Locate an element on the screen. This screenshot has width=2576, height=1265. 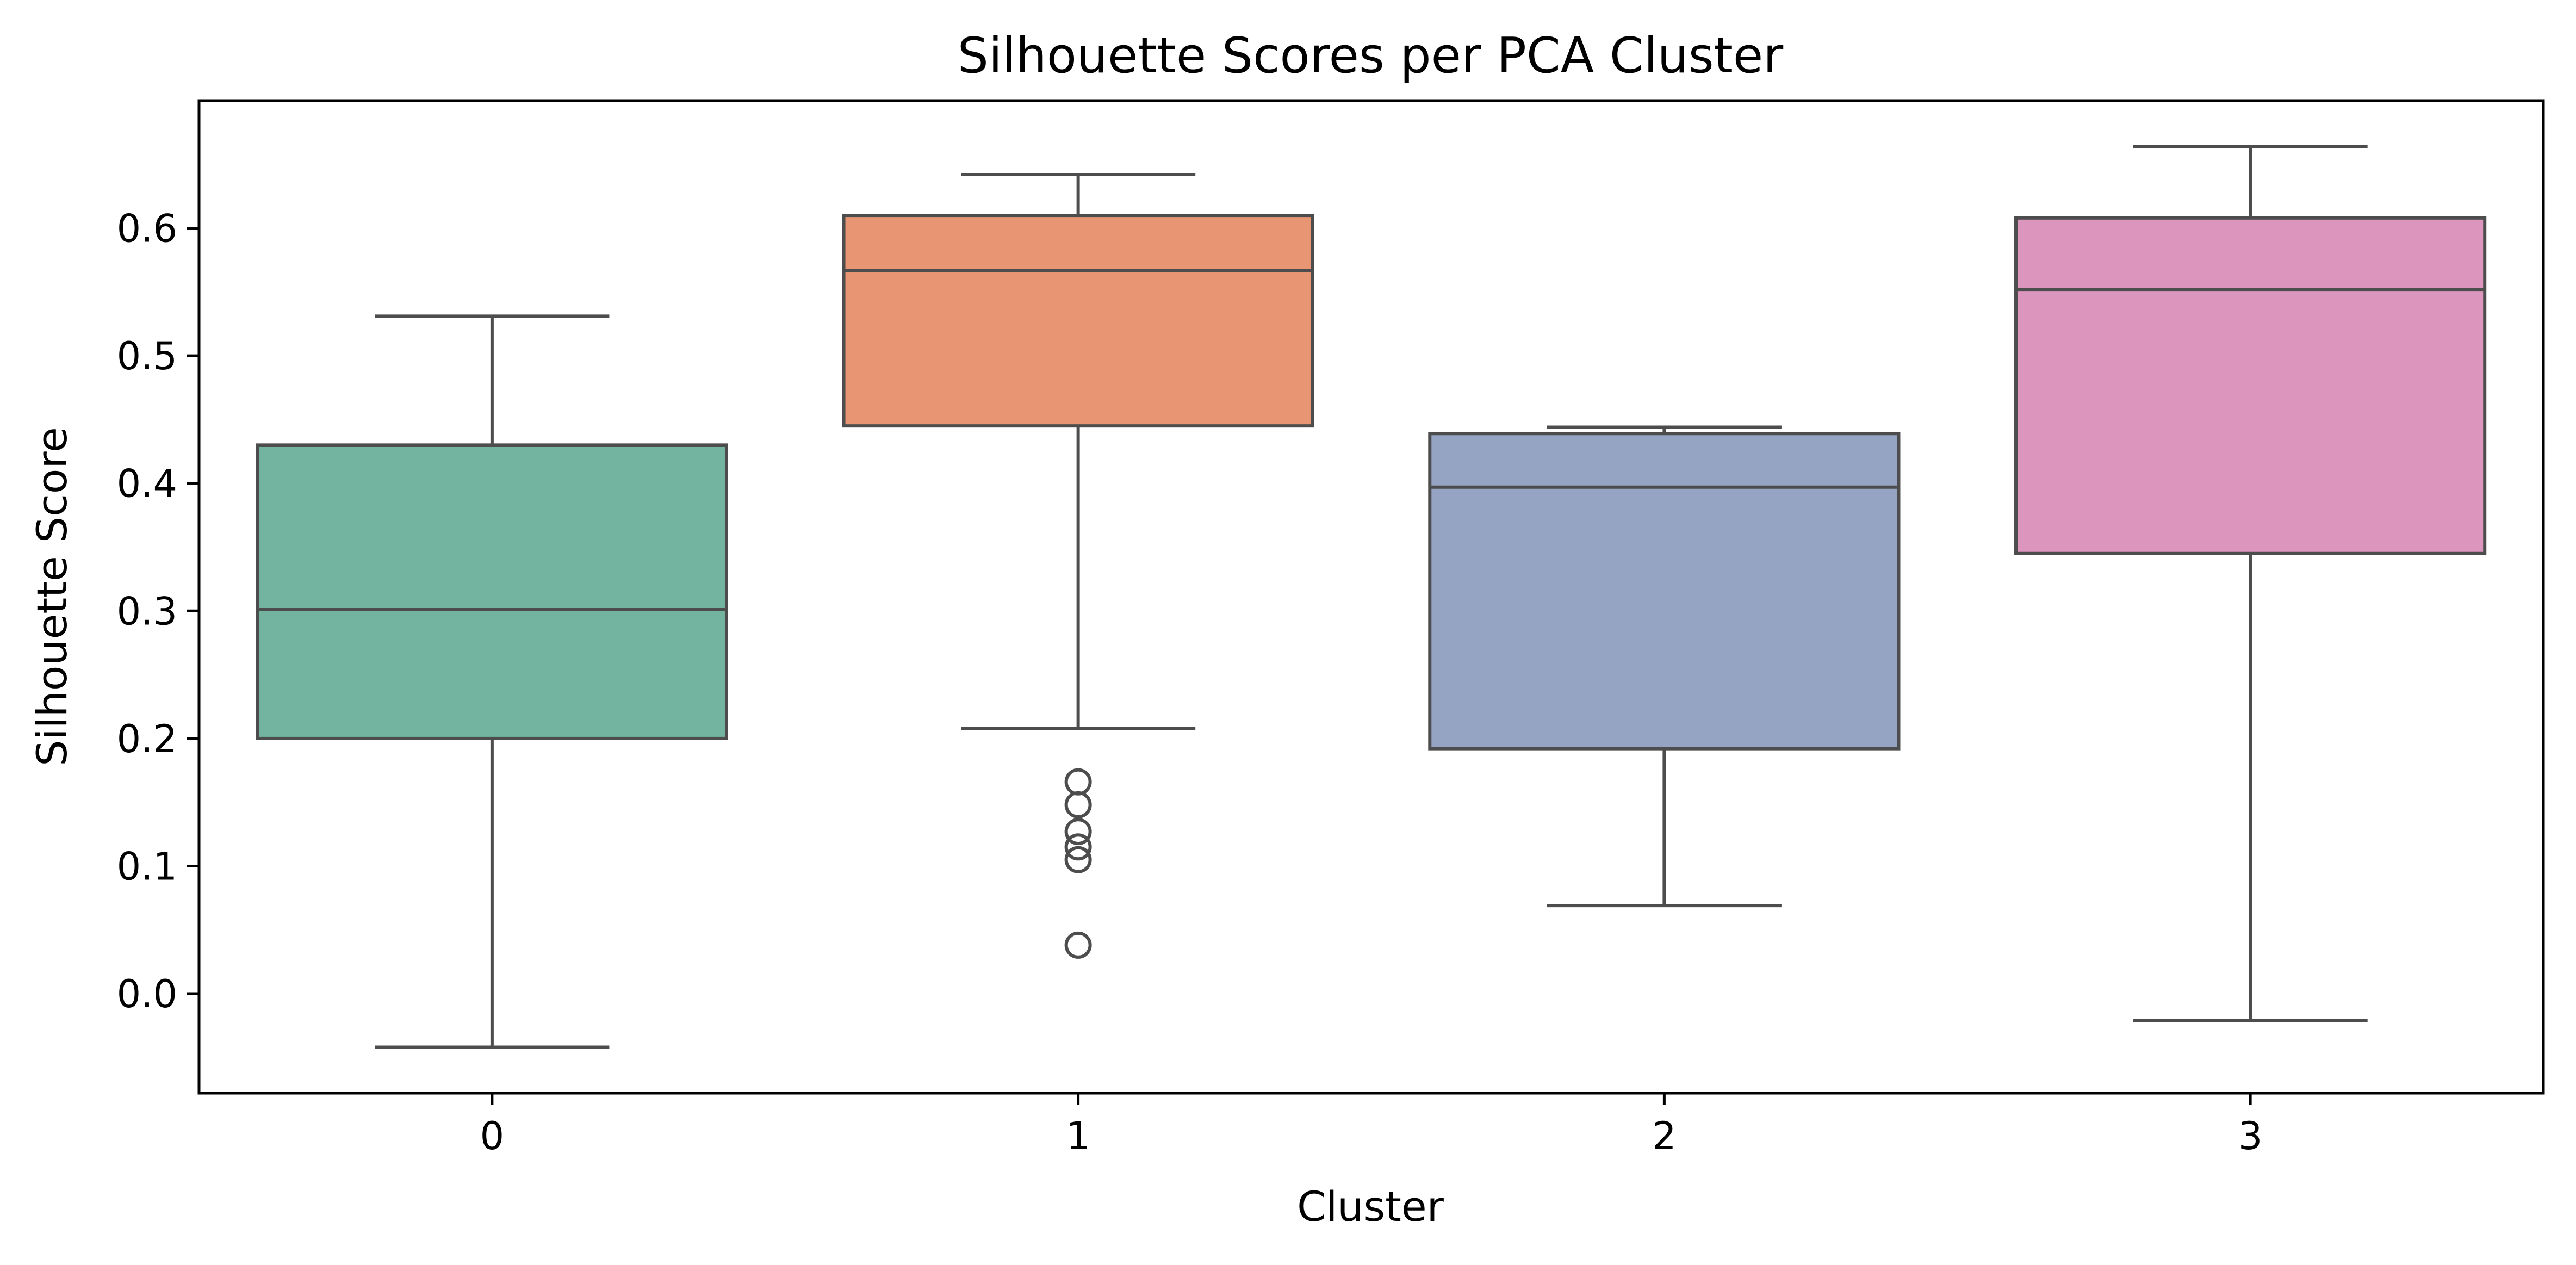
x-tick-label: 2 is located at coordinates (1664, 1136).